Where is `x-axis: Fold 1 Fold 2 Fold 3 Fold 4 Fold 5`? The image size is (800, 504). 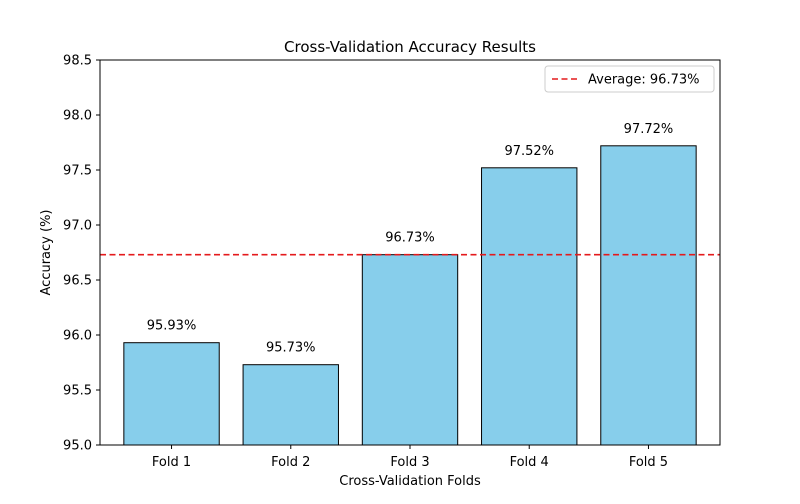 x-axis: Fold 1 Fold 2 Fold 3 Fold 4 Fold 5 is located at coordinates (410, 457).